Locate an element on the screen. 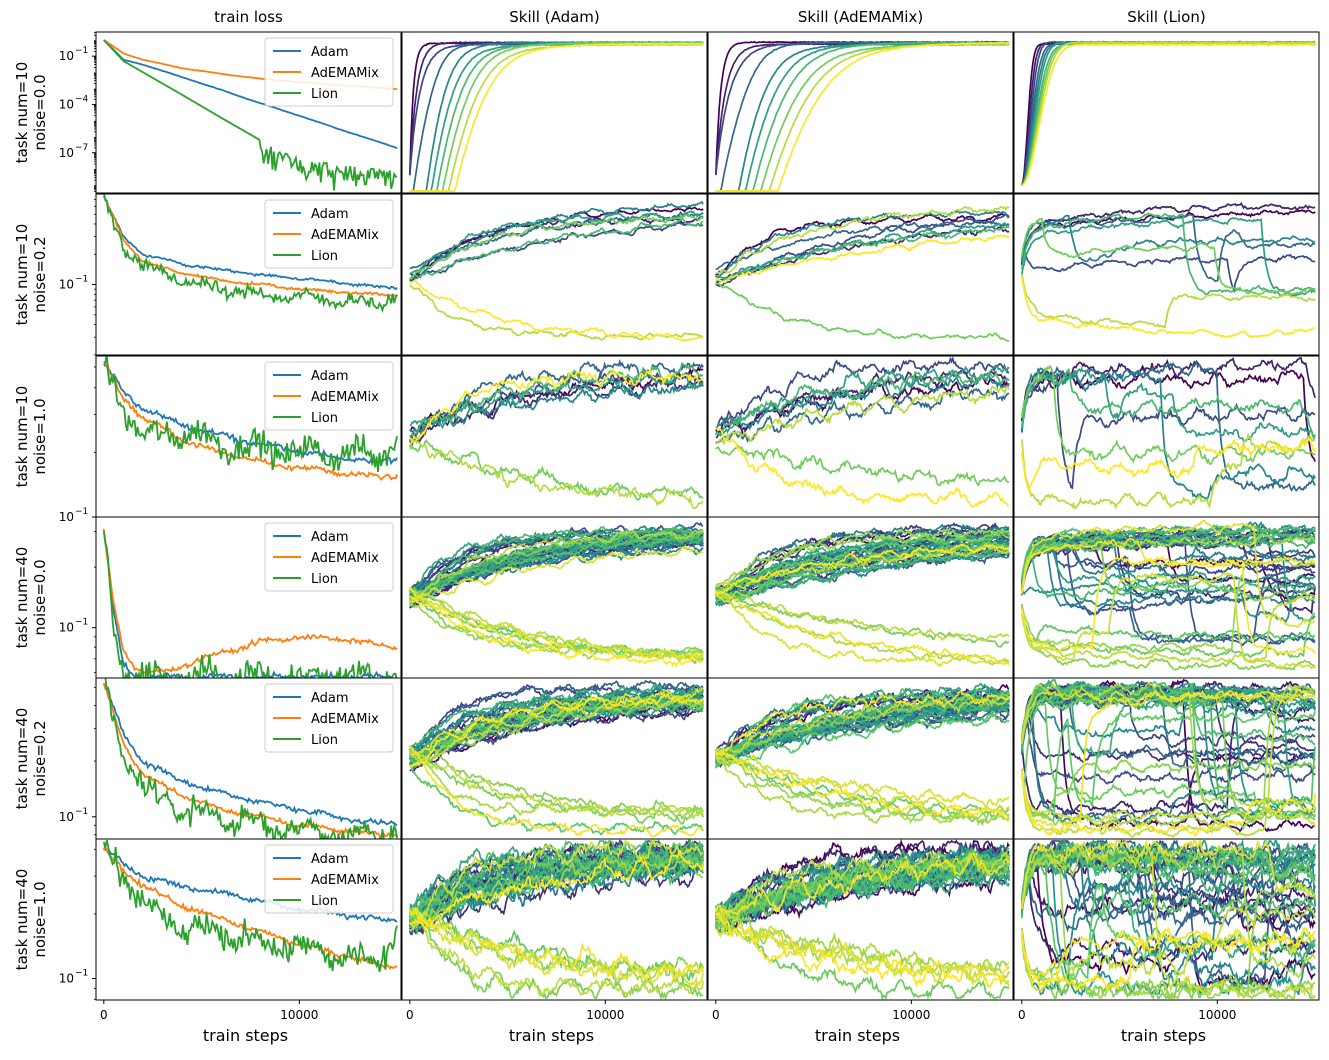 The image size is (1329, 1060). legend-box is located at coordinates (329, 72).